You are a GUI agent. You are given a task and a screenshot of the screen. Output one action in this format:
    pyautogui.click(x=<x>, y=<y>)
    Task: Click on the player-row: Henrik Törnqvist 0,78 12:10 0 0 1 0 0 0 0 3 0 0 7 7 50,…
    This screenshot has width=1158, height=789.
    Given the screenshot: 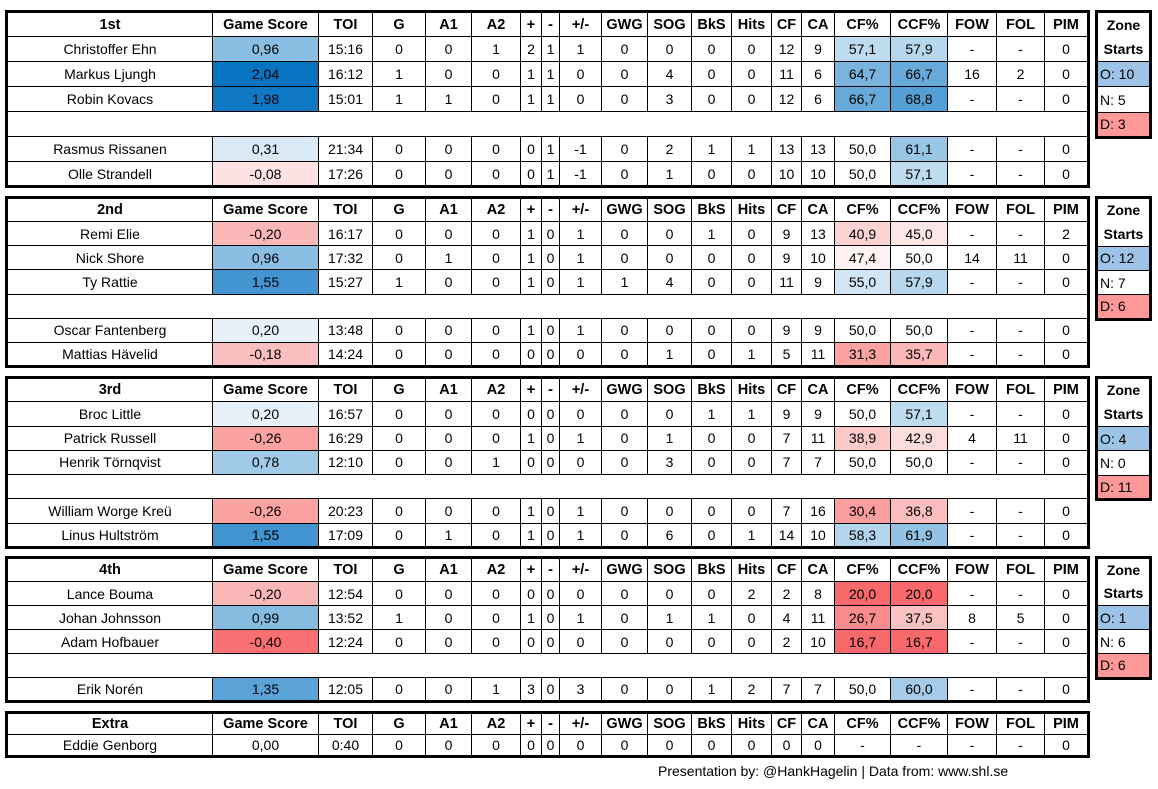 What is the action you would take?
    pyautogui.click(x=547, y=462)
    